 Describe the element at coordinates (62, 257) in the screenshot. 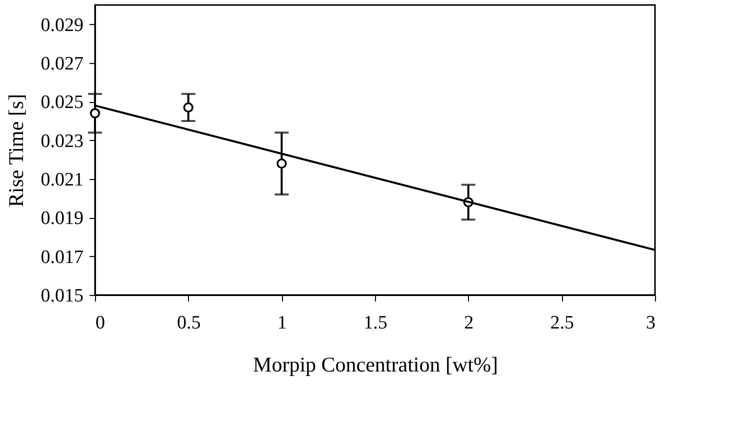

I see `y-tick-label: 0.017` at that location.